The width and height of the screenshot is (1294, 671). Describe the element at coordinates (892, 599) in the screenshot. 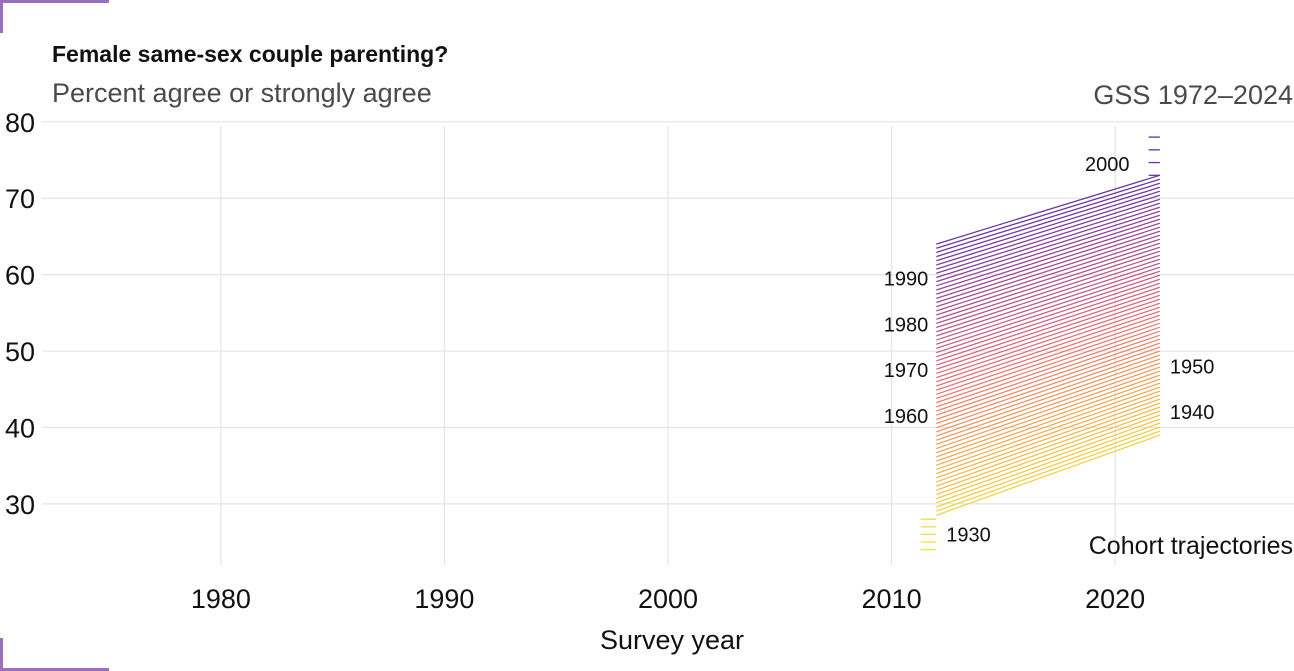

I see `x-tick-label: 2010` at that location.